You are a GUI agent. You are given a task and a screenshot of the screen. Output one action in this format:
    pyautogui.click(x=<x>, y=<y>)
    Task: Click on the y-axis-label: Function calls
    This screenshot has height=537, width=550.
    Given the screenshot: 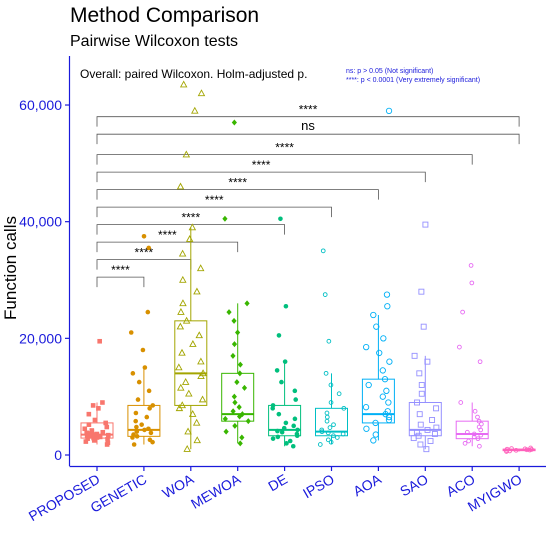 What is the action you would take?
    pyautogui.click(x=10, y=268)
    